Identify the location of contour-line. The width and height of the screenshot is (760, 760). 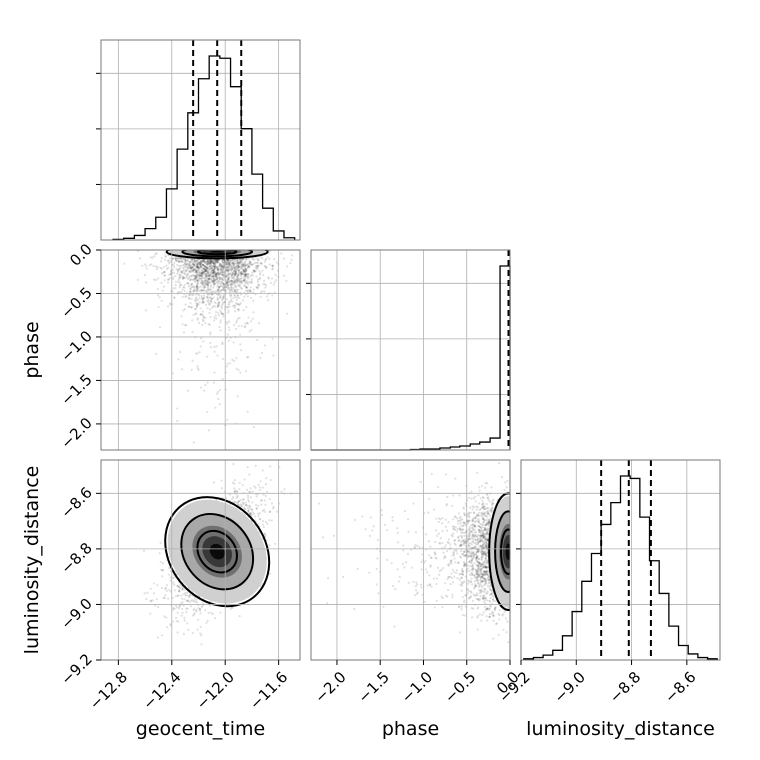
(217, 552).